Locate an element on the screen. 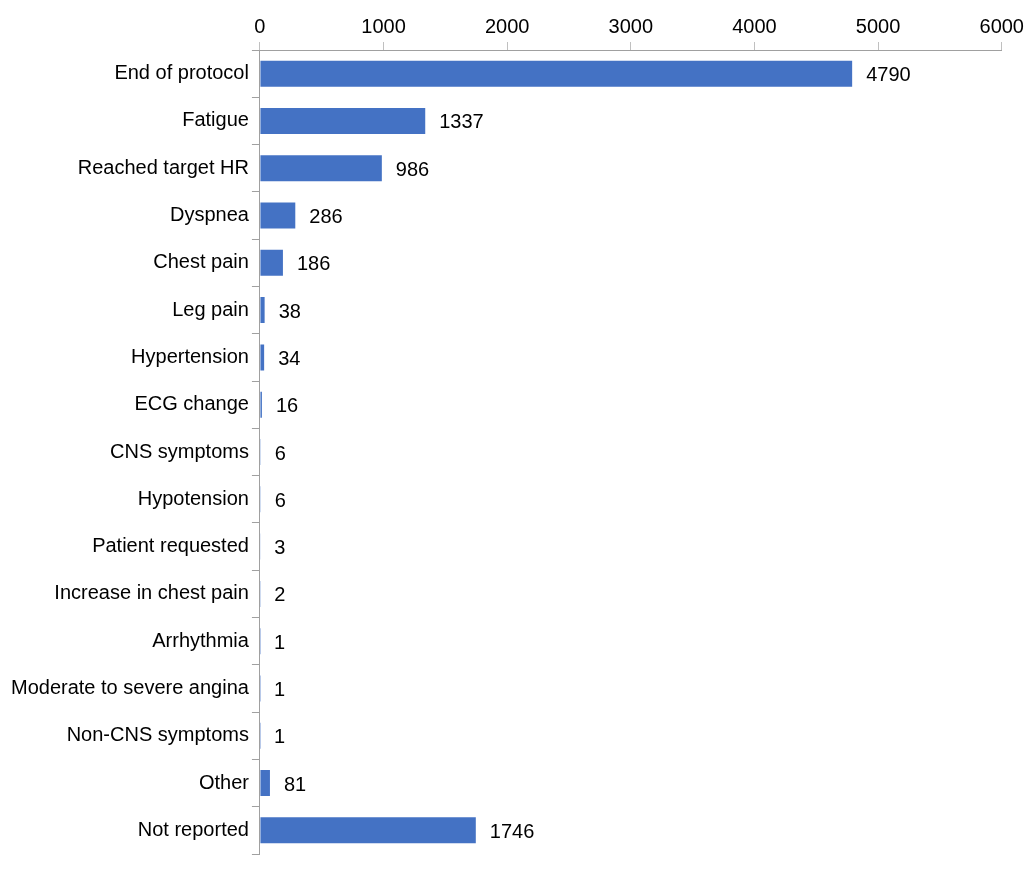 This screenshot has height=877, width=1035. x-tick-label: 2000 is located at coordinates (507, 25).